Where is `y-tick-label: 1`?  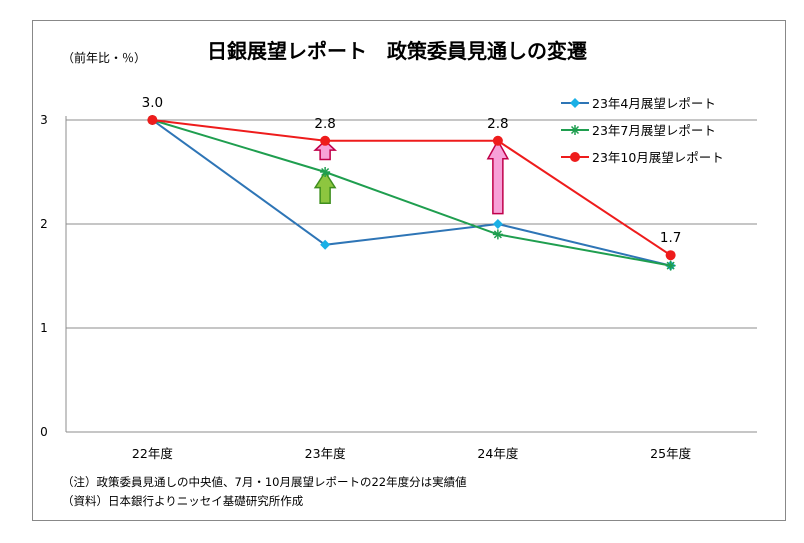 y-tick-label: 1 is located at coordinates (44, 328).